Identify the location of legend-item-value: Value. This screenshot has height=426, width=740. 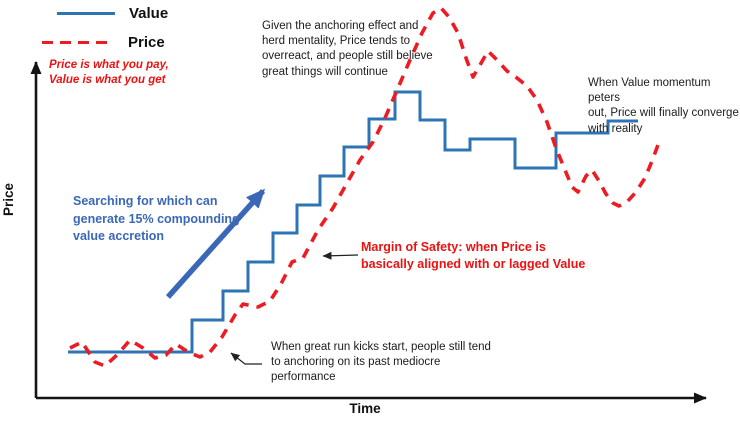
(112, 13).